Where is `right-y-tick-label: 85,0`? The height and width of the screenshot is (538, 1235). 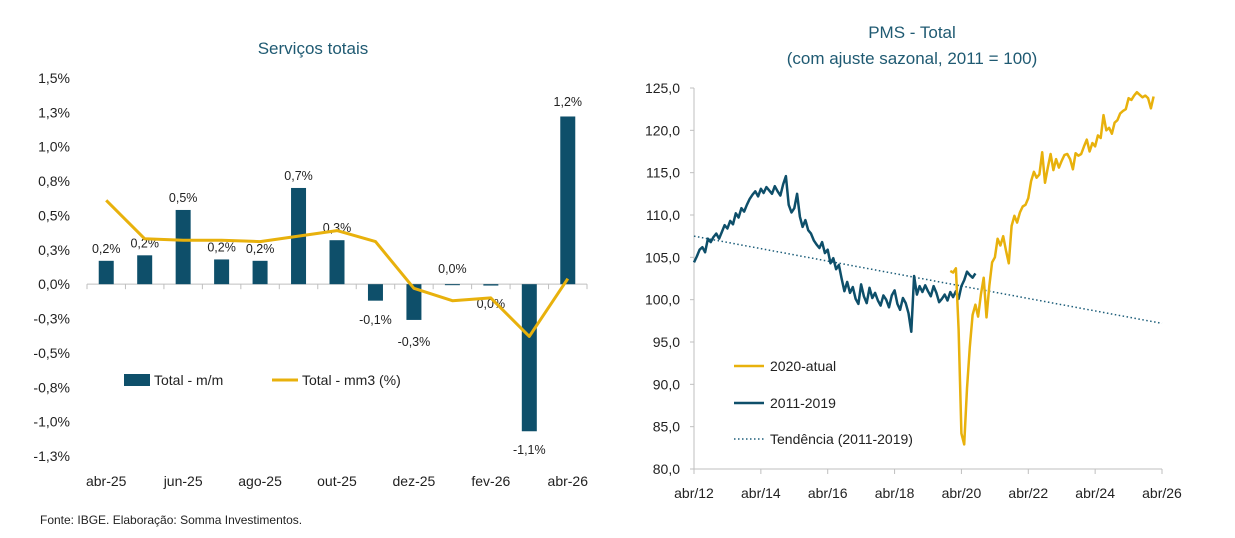 right-y-tick-label: 85,0 is located at coordinates (666, 427).